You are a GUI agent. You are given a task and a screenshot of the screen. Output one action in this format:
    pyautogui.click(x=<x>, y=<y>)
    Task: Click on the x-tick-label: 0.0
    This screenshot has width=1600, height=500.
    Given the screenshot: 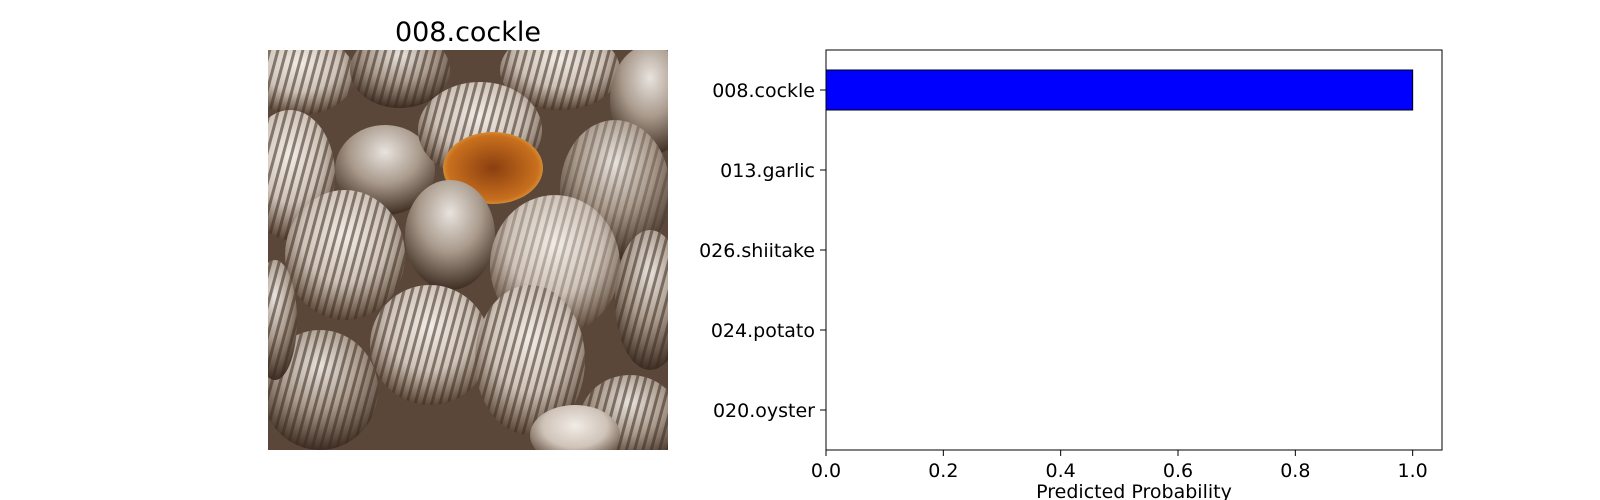 What is the action you would take?
    pyautogui.click(x=826, y=471)
    